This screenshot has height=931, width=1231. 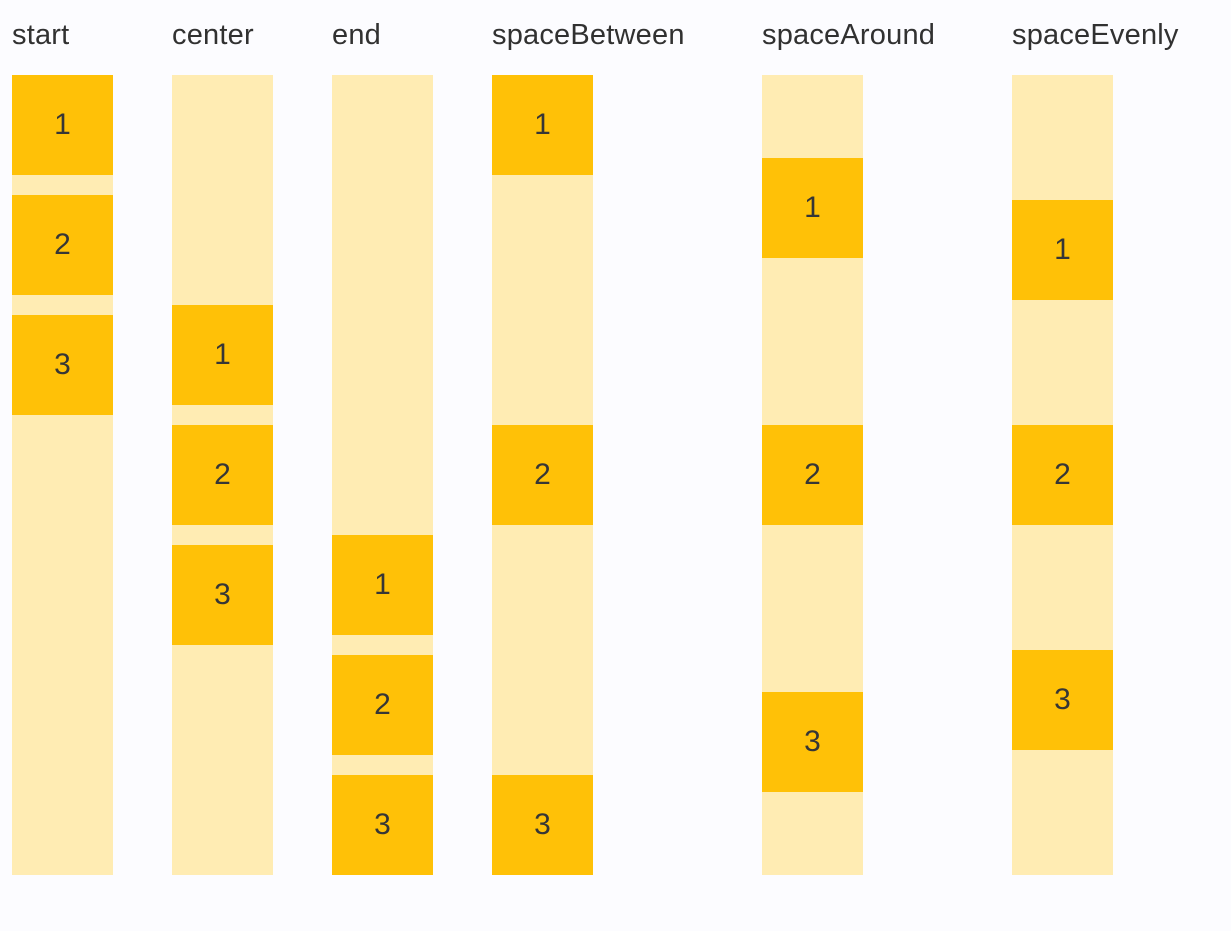 What do you see at coordinates (41, 35) in the screenshot?
I see `column-label-start: start` at bounding box center [41, 35].